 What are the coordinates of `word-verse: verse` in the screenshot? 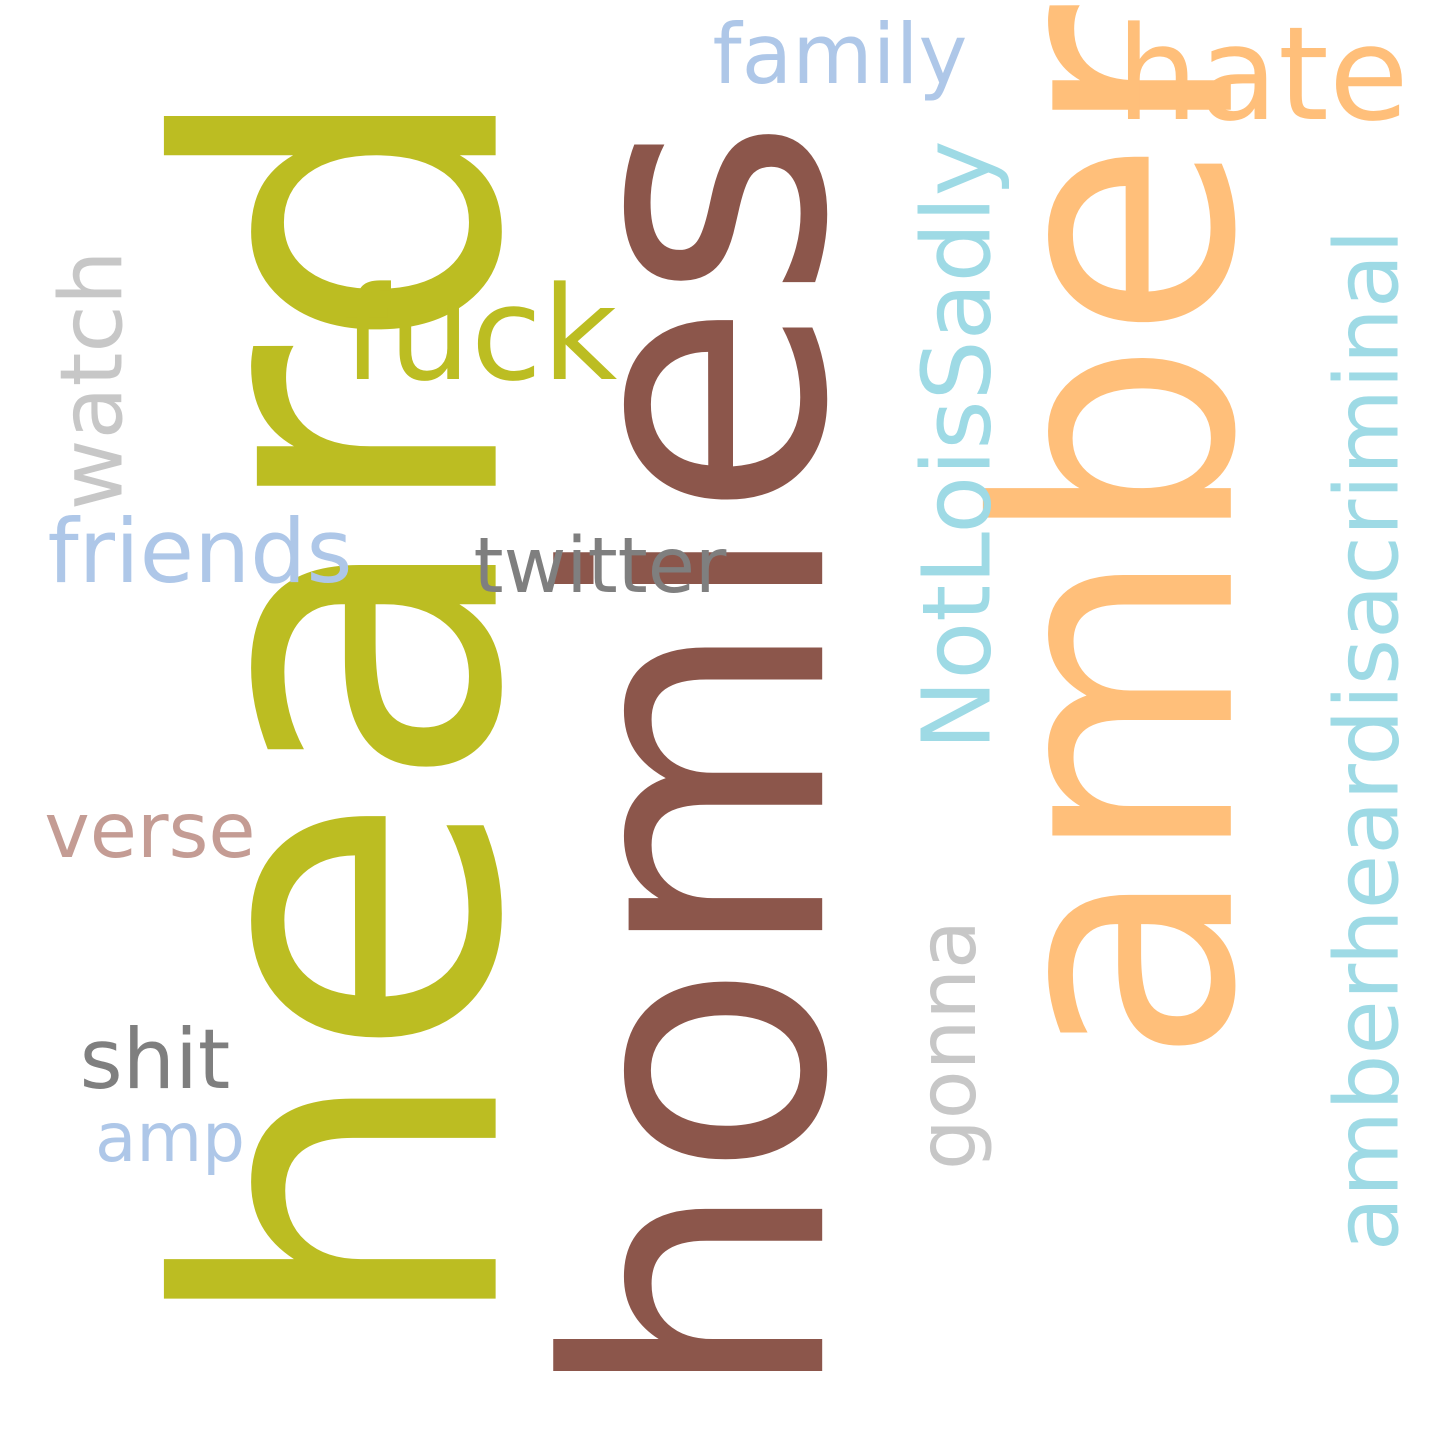 It's located at (150, 832).